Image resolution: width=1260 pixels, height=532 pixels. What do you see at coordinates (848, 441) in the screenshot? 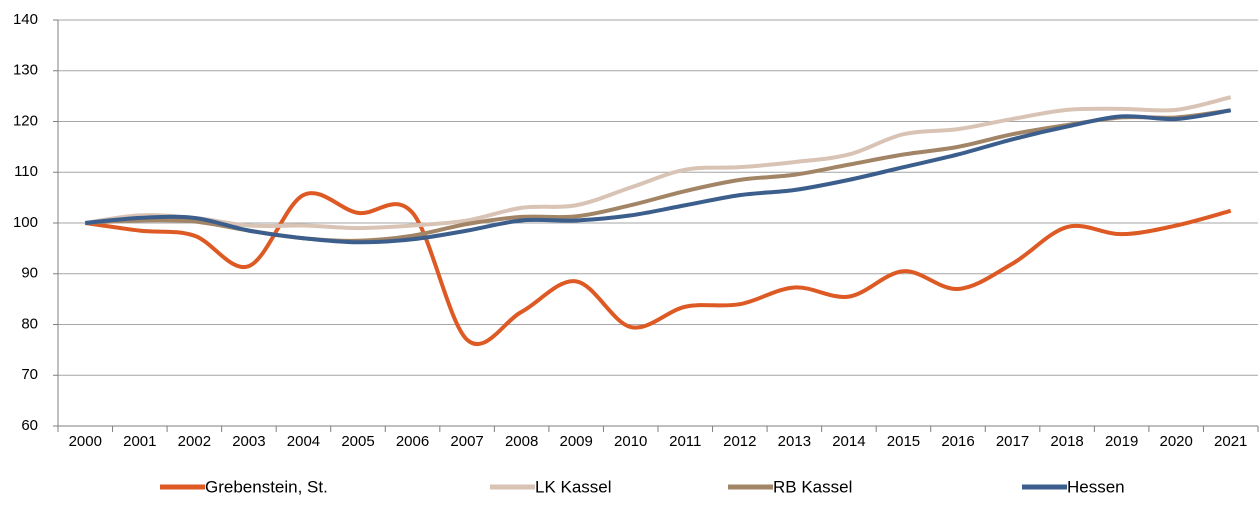
I see `x-tick-label: 2014` at bounding box center [848, 441].